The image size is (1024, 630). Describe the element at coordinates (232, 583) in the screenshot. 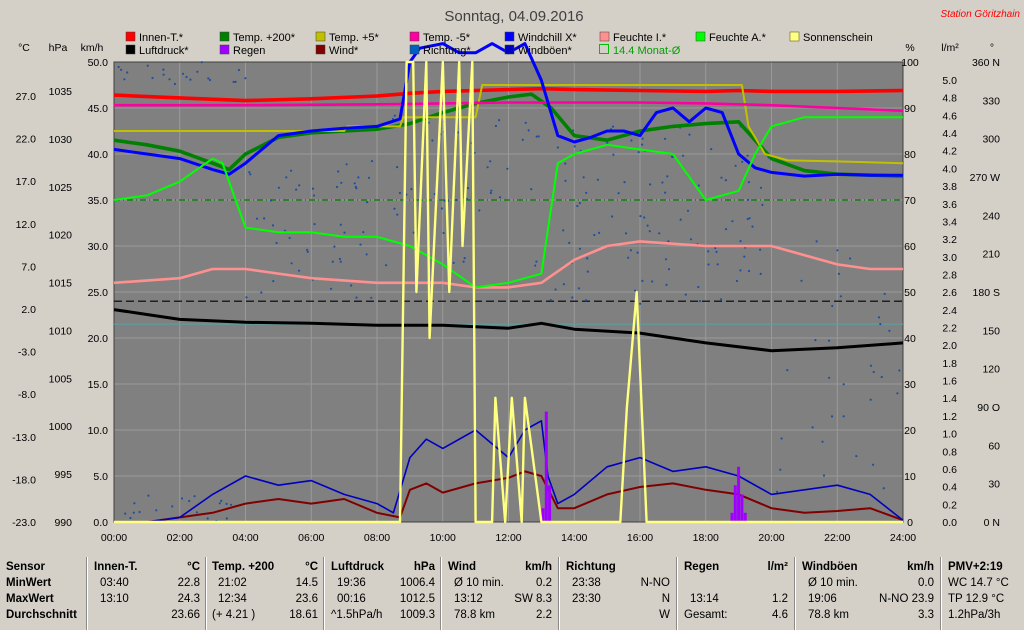

I see `stats-temp200-min-time: 21:02` at that location.